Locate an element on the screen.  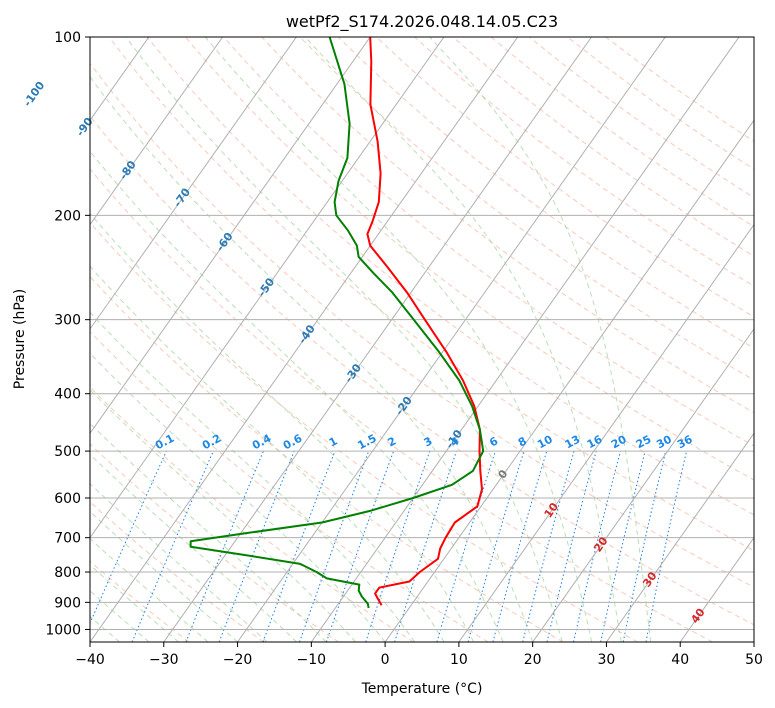
x-tick-label: 0 is located at coordinates (385, 660).